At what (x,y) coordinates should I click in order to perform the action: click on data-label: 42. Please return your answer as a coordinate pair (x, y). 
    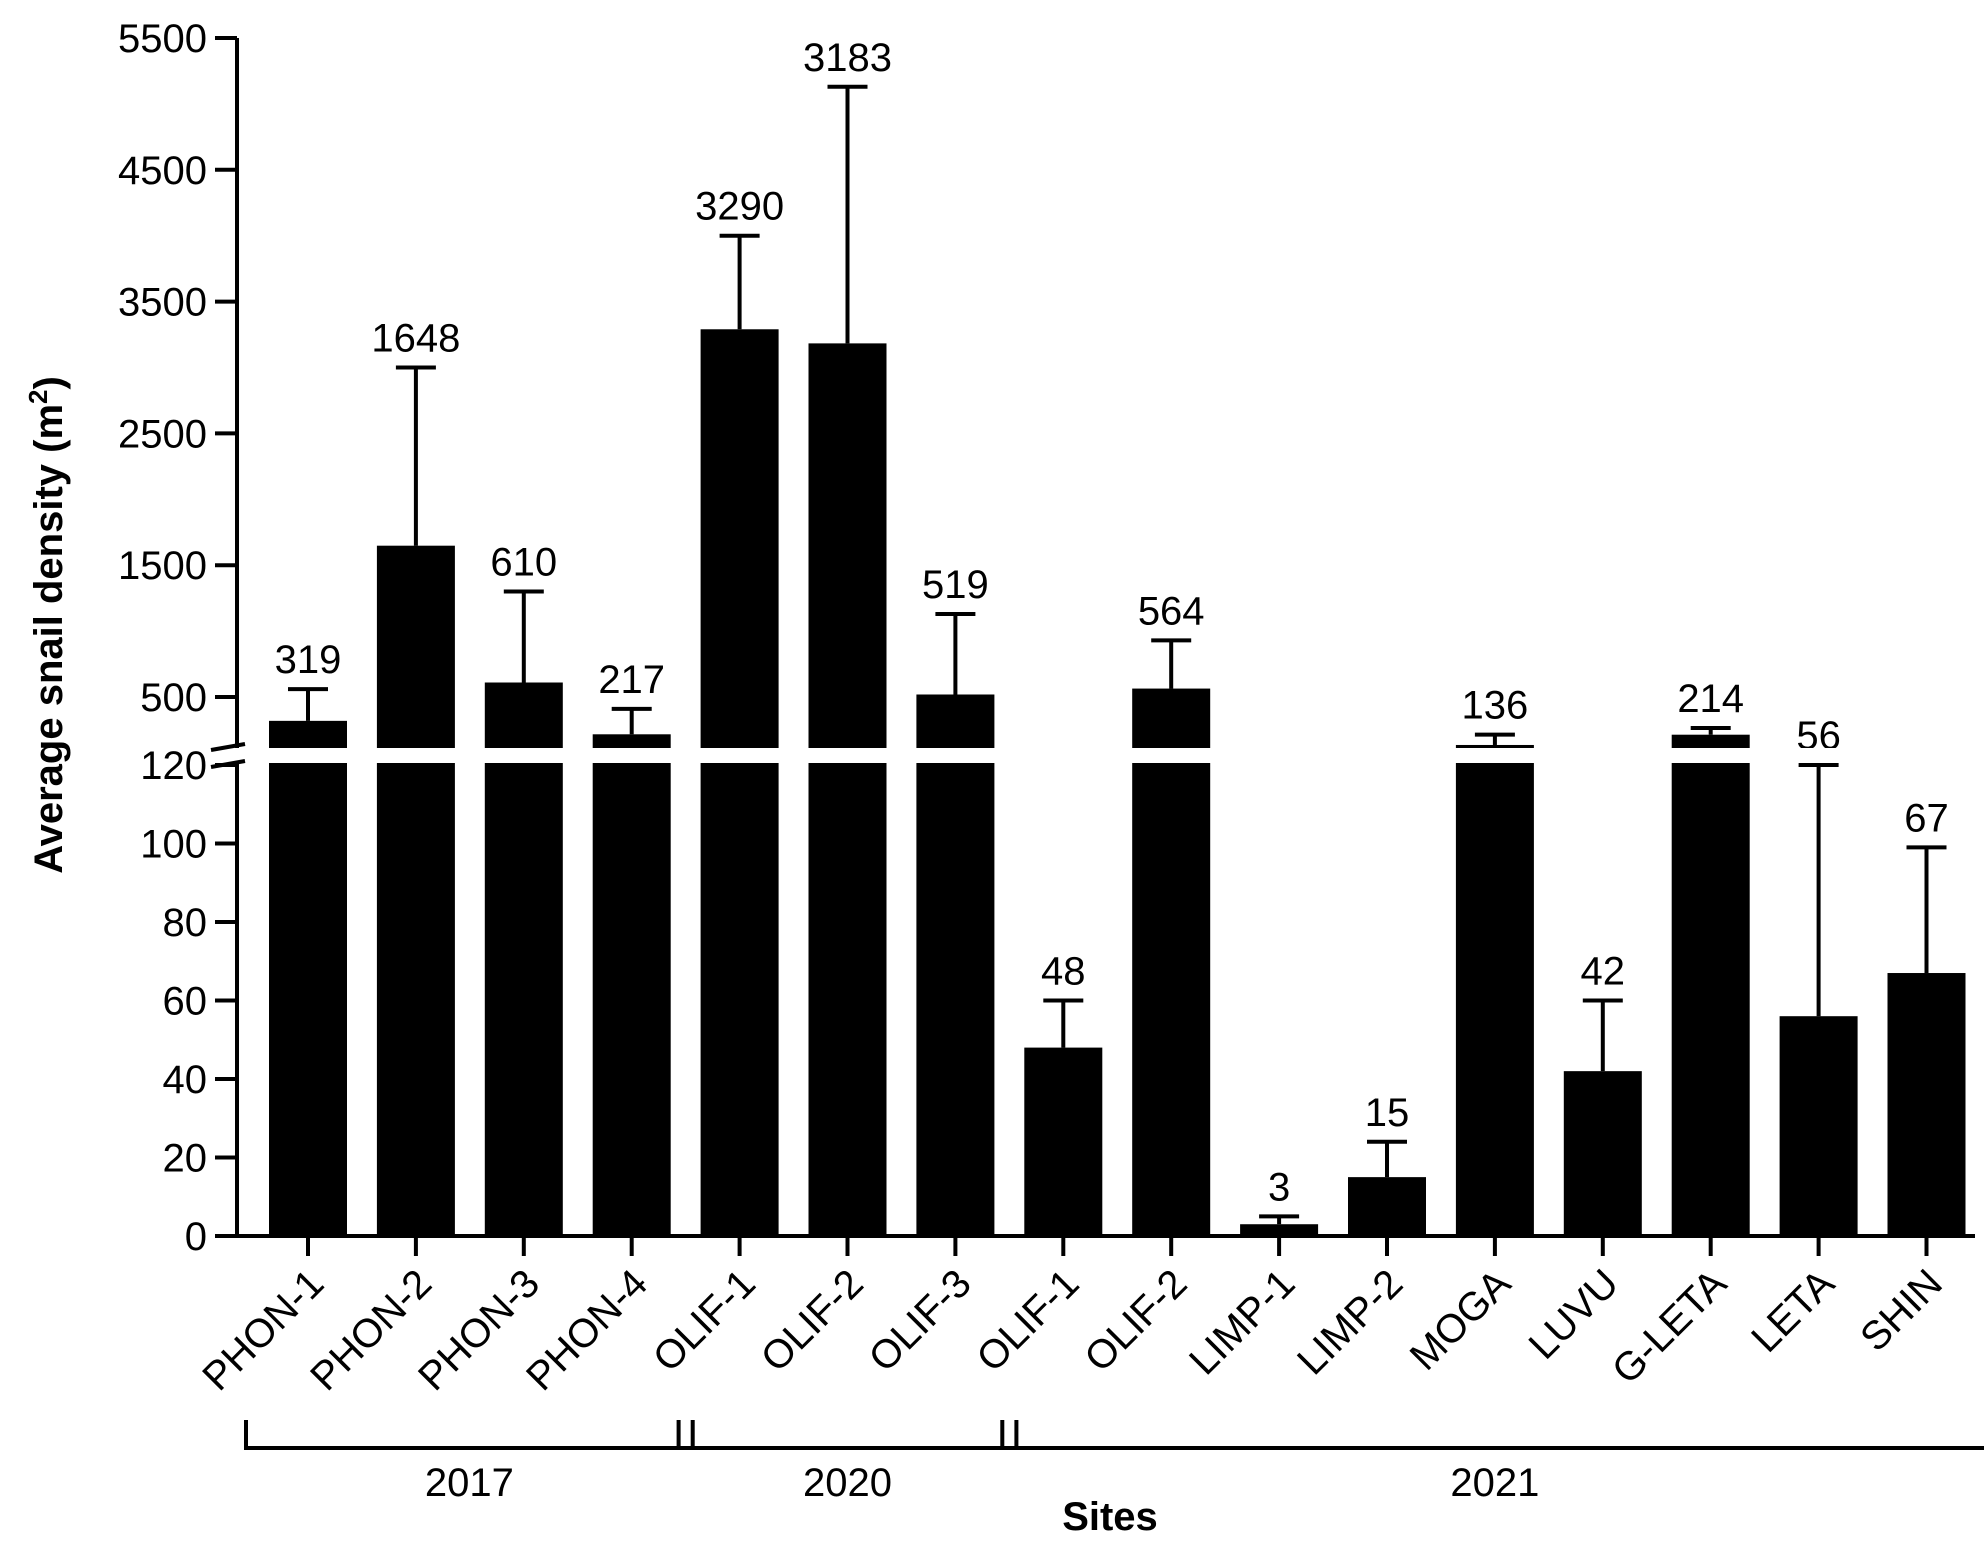
    Looking at the image, I should click on (1603, 972).